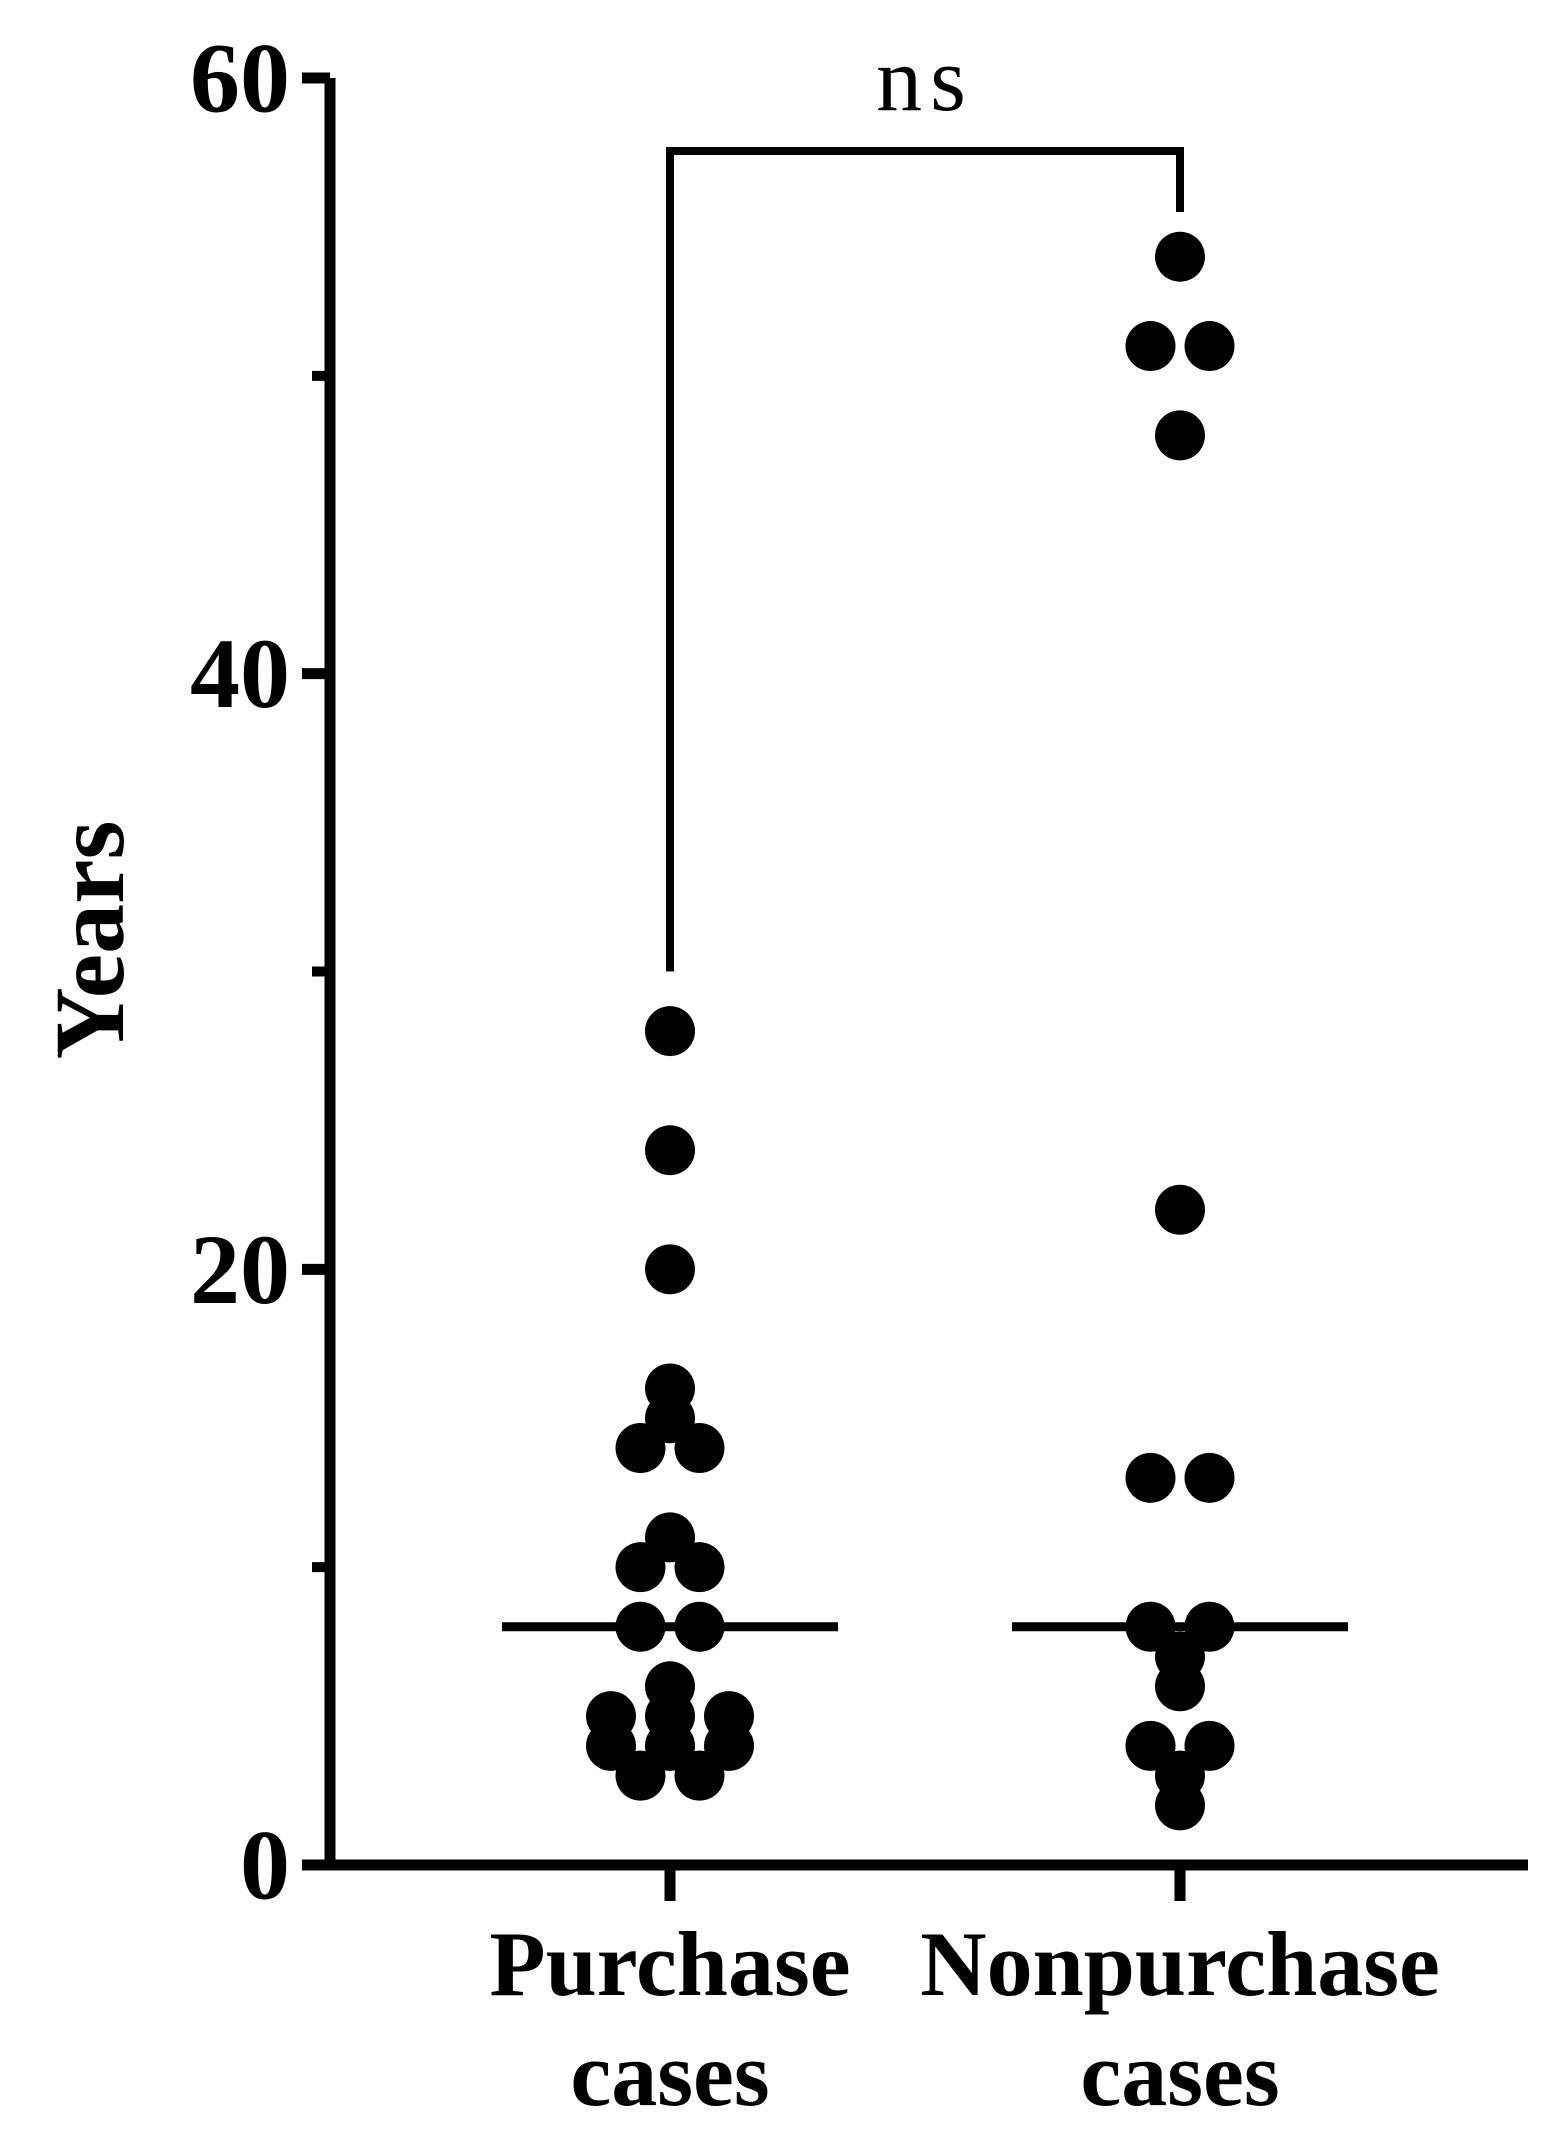 The width and height of the screenshot is (1558, 2130). I want to click on significance-label: ns, so click(925, 79).